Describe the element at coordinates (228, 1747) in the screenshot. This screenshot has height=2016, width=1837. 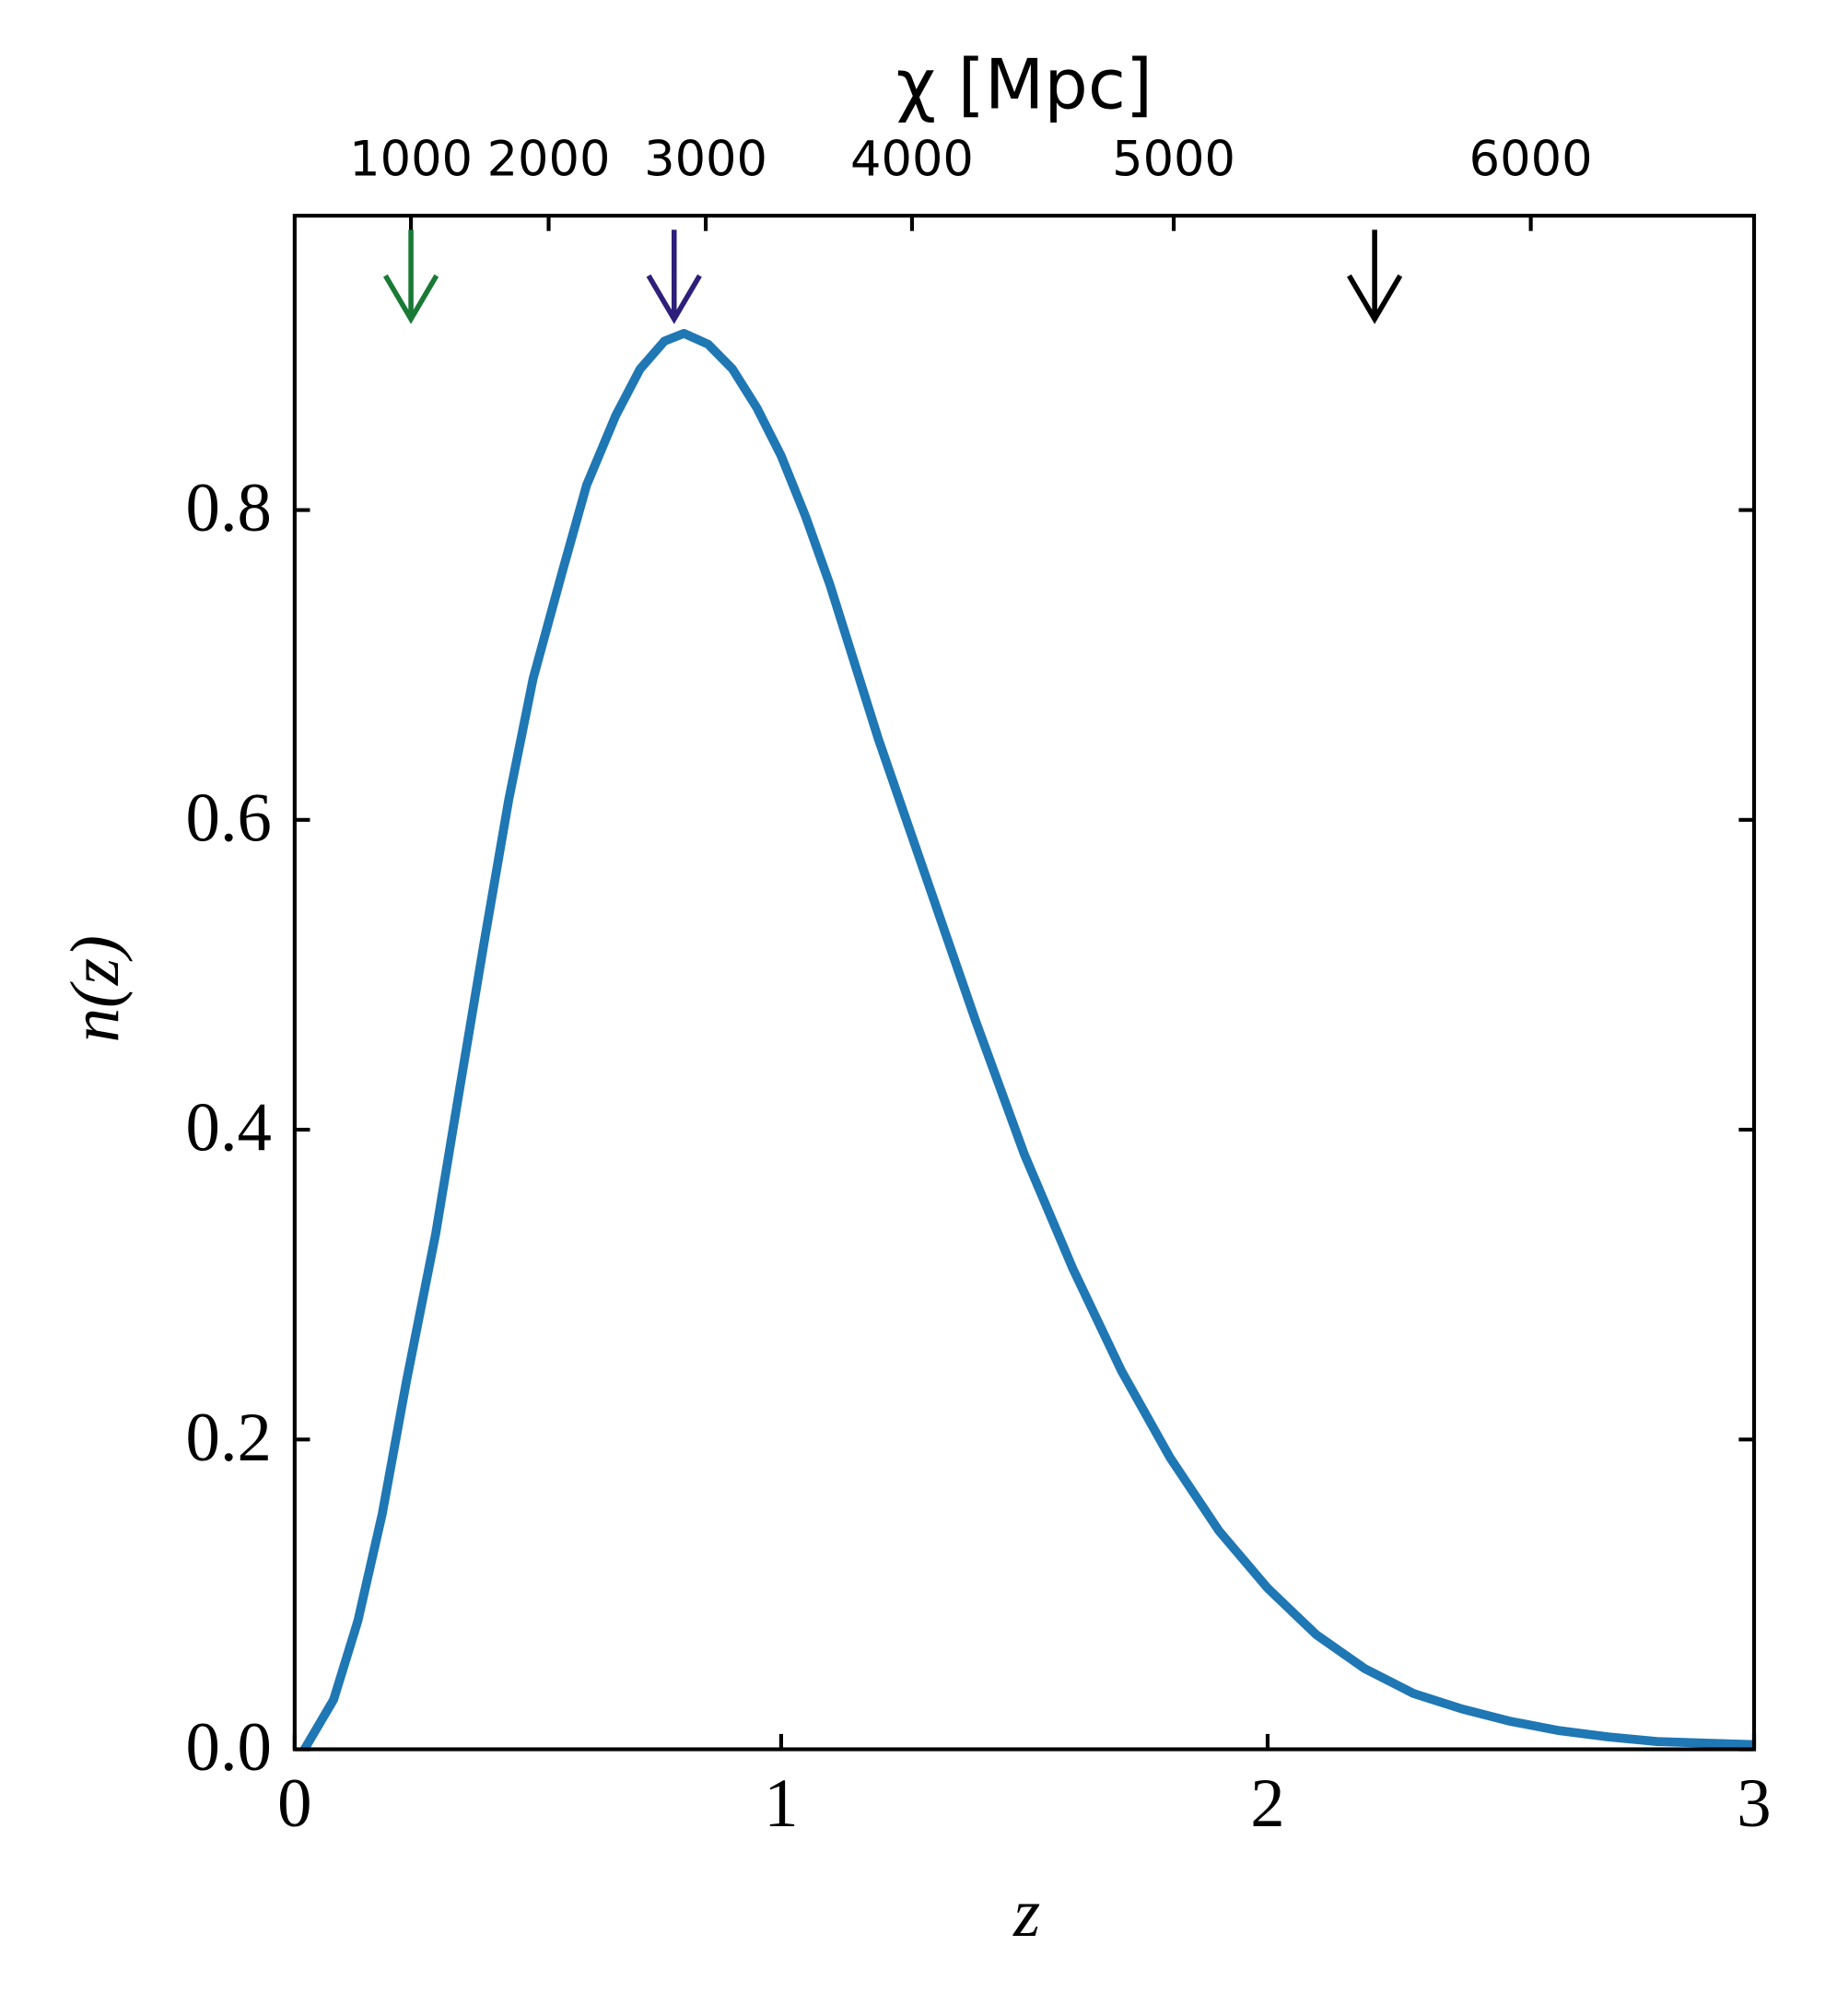
I see `y-tick-label: 0.0` at that location.